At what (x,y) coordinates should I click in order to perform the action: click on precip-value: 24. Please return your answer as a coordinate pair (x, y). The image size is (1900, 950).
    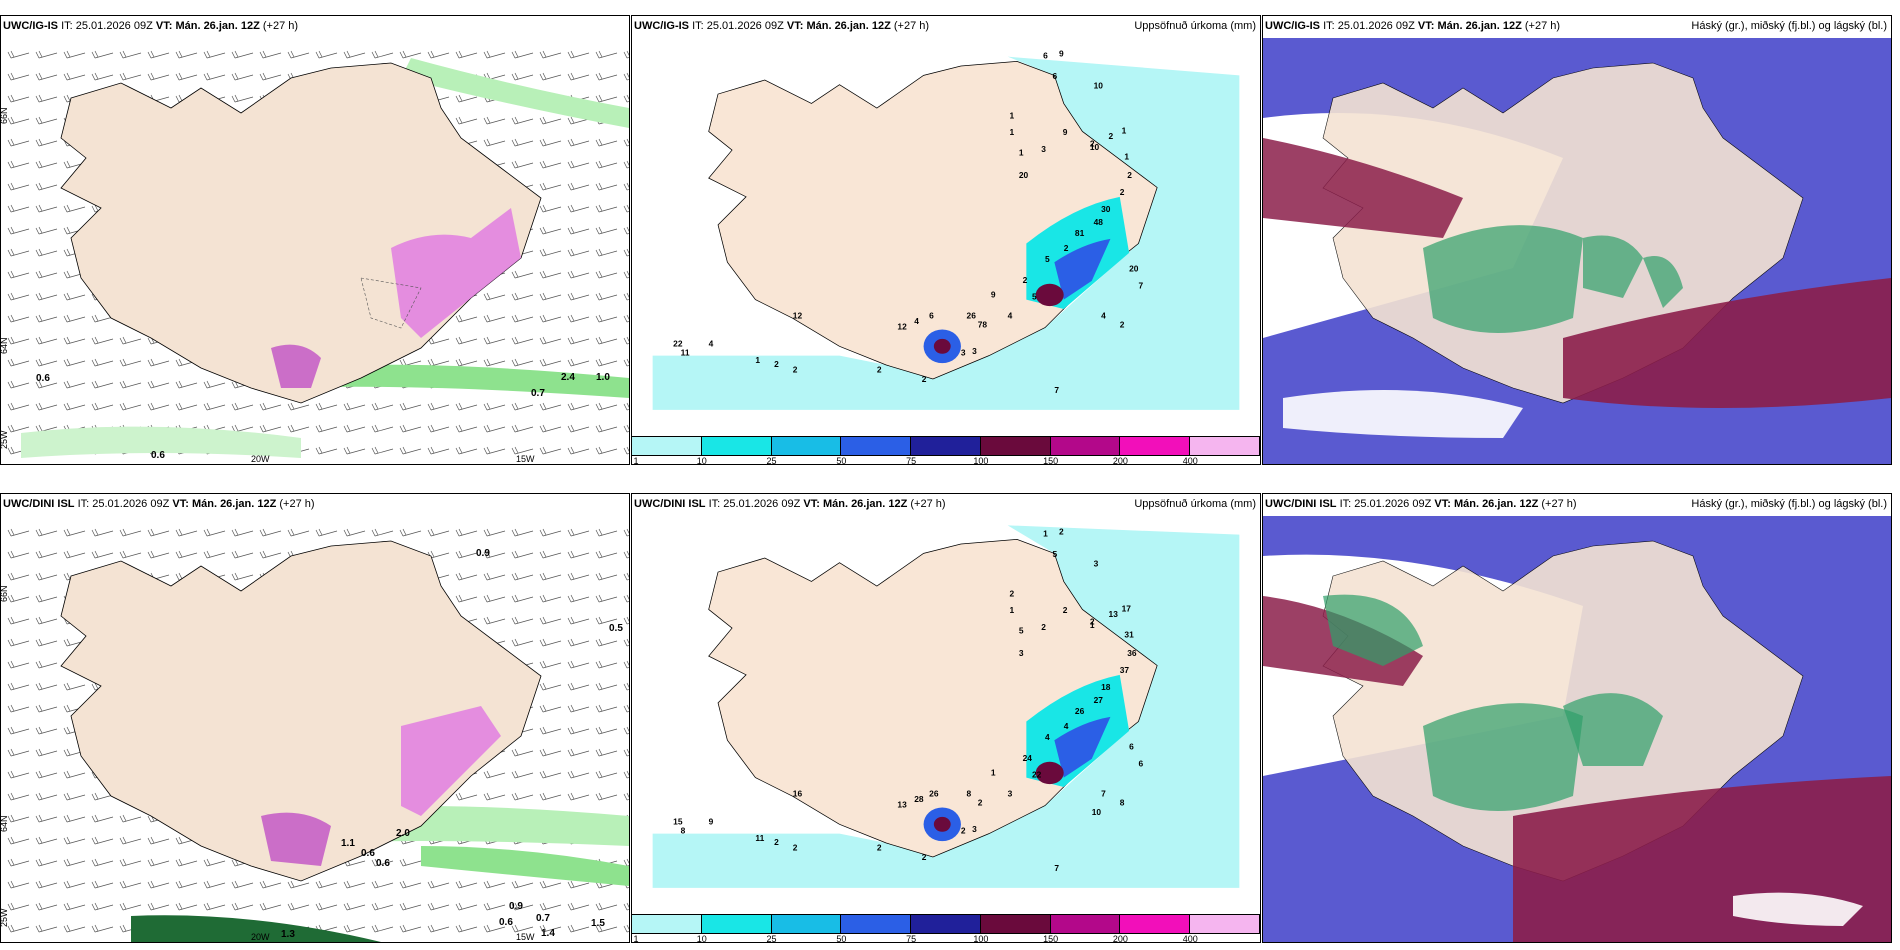
    Looking at the image, I should click on (1028, 758).